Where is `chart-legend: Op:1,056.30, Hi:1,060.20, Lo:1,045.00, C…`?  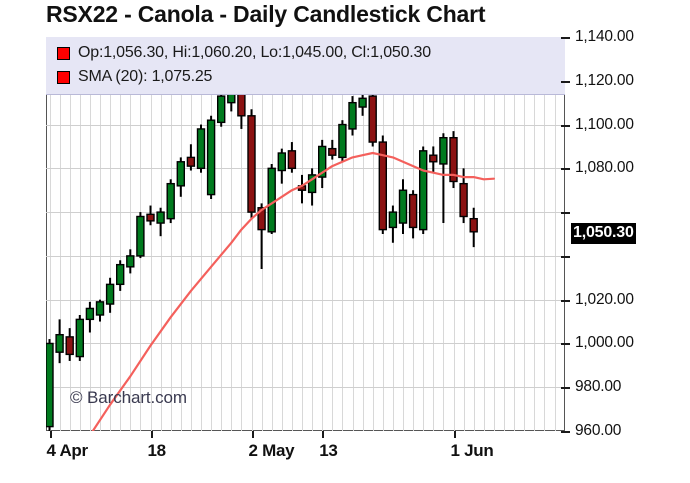 chart-legend: Op:1,056.30, Hi:1,060.20, Lo:1,045.00, C… is located at coordinates (305, 66).